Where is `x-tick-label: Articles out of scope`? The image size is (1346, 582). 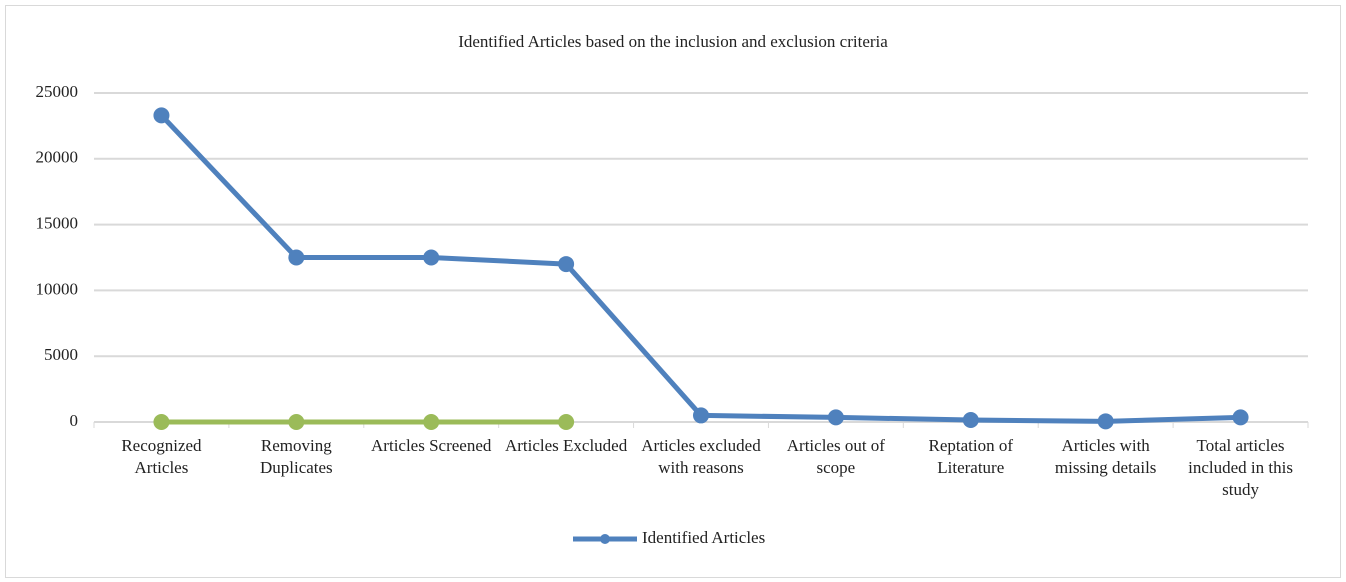 x-tick-label: Articles out of scope is located at coordinates (835, 456).